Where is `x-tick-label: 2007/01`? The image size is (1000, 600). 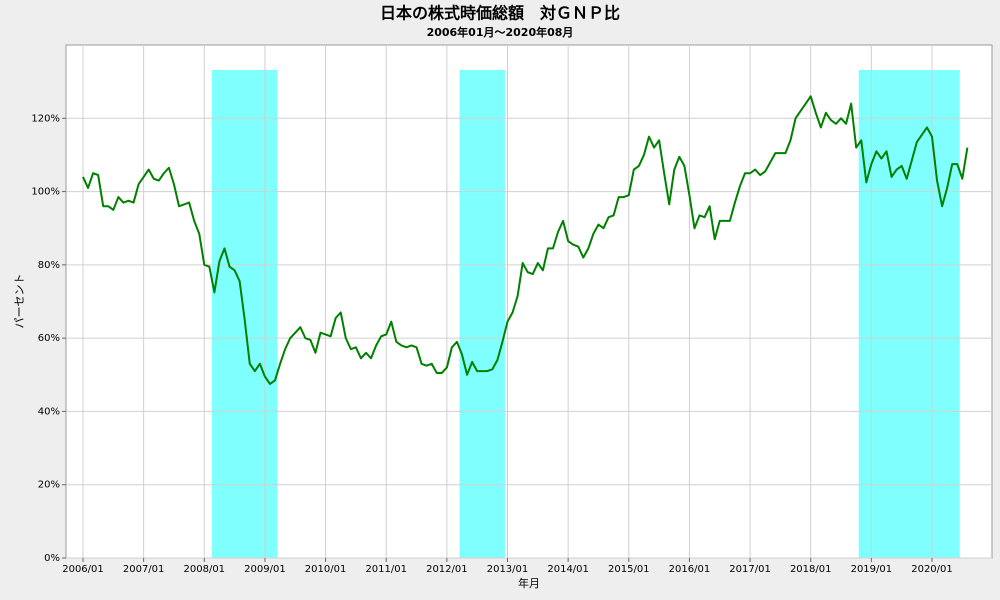 x-tick-label: 2007/01 is located at coordinates (144, 569).